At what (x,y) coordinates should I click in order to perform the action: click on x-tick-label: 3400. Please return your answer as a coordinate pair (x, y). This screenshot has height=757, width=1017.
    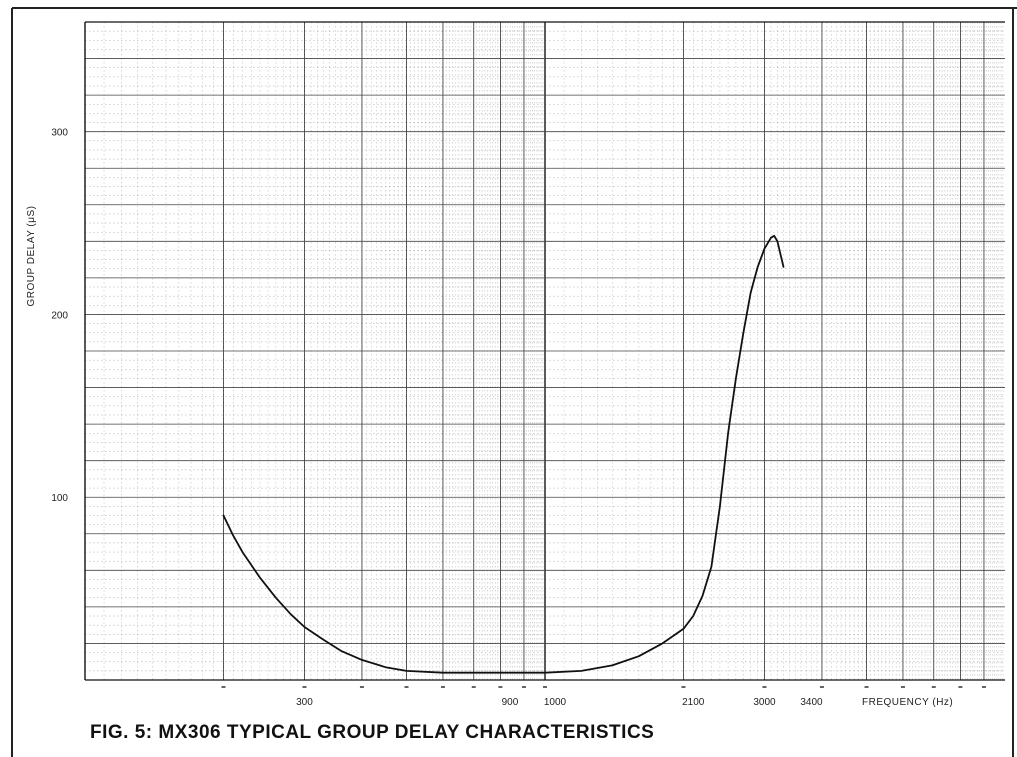
    Looking at the image, I should click on (811, 702).